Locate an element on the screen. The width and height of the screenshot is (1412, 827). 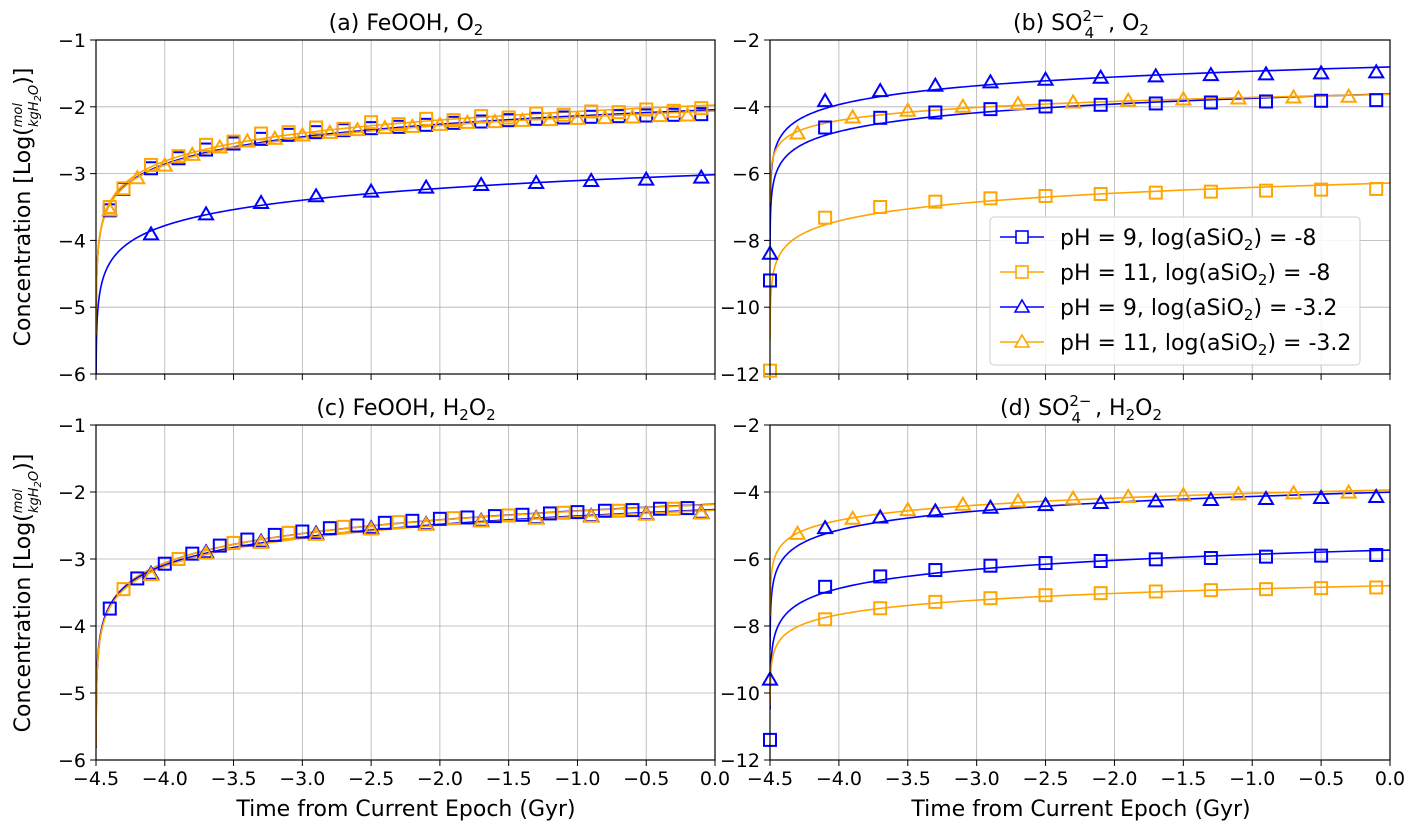
y-tick-label: −12 is located at coordinates (740, 375).